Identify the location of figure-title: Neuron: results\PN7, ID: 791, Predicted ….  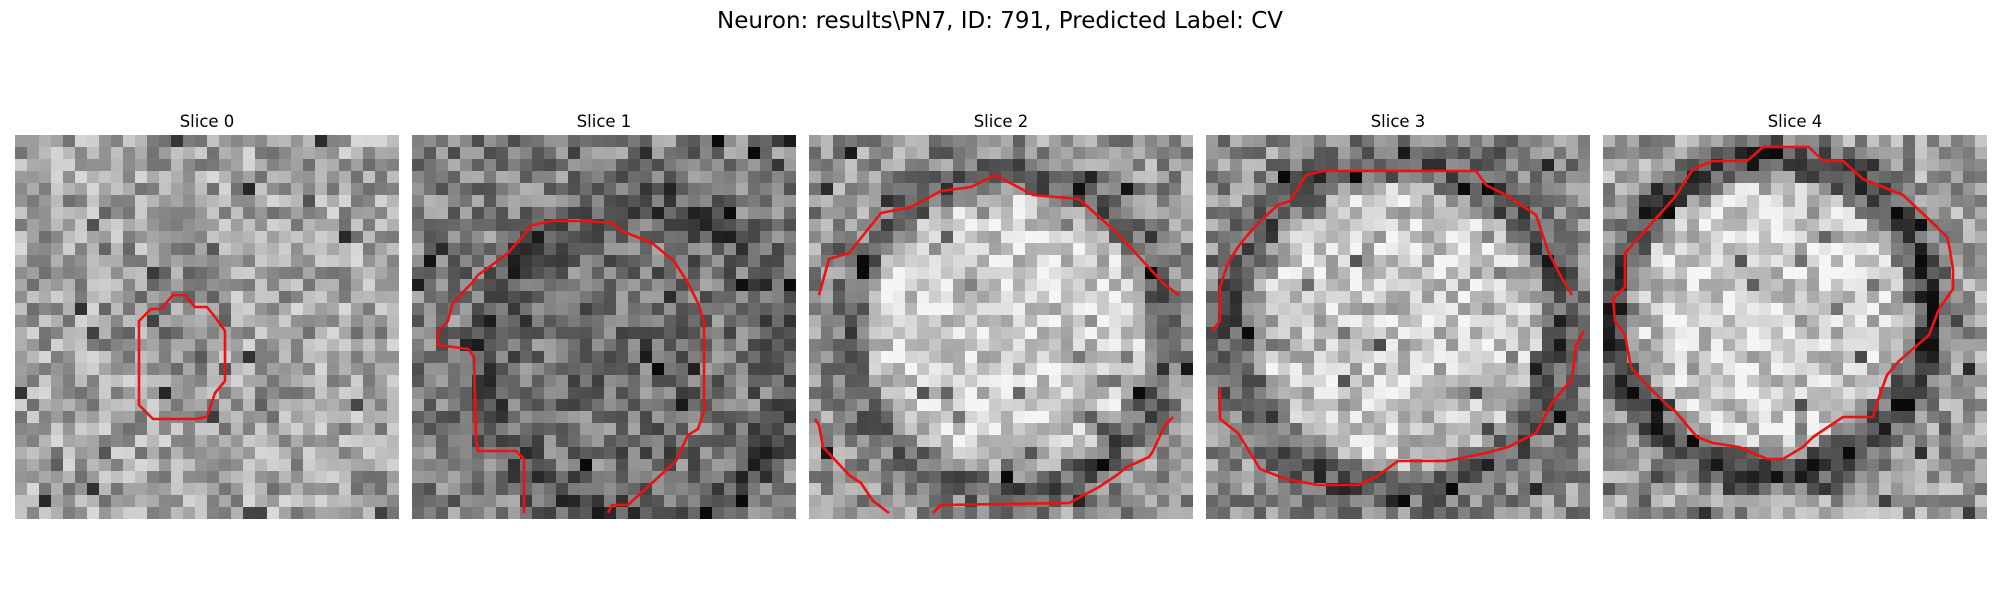
(1000, 21).